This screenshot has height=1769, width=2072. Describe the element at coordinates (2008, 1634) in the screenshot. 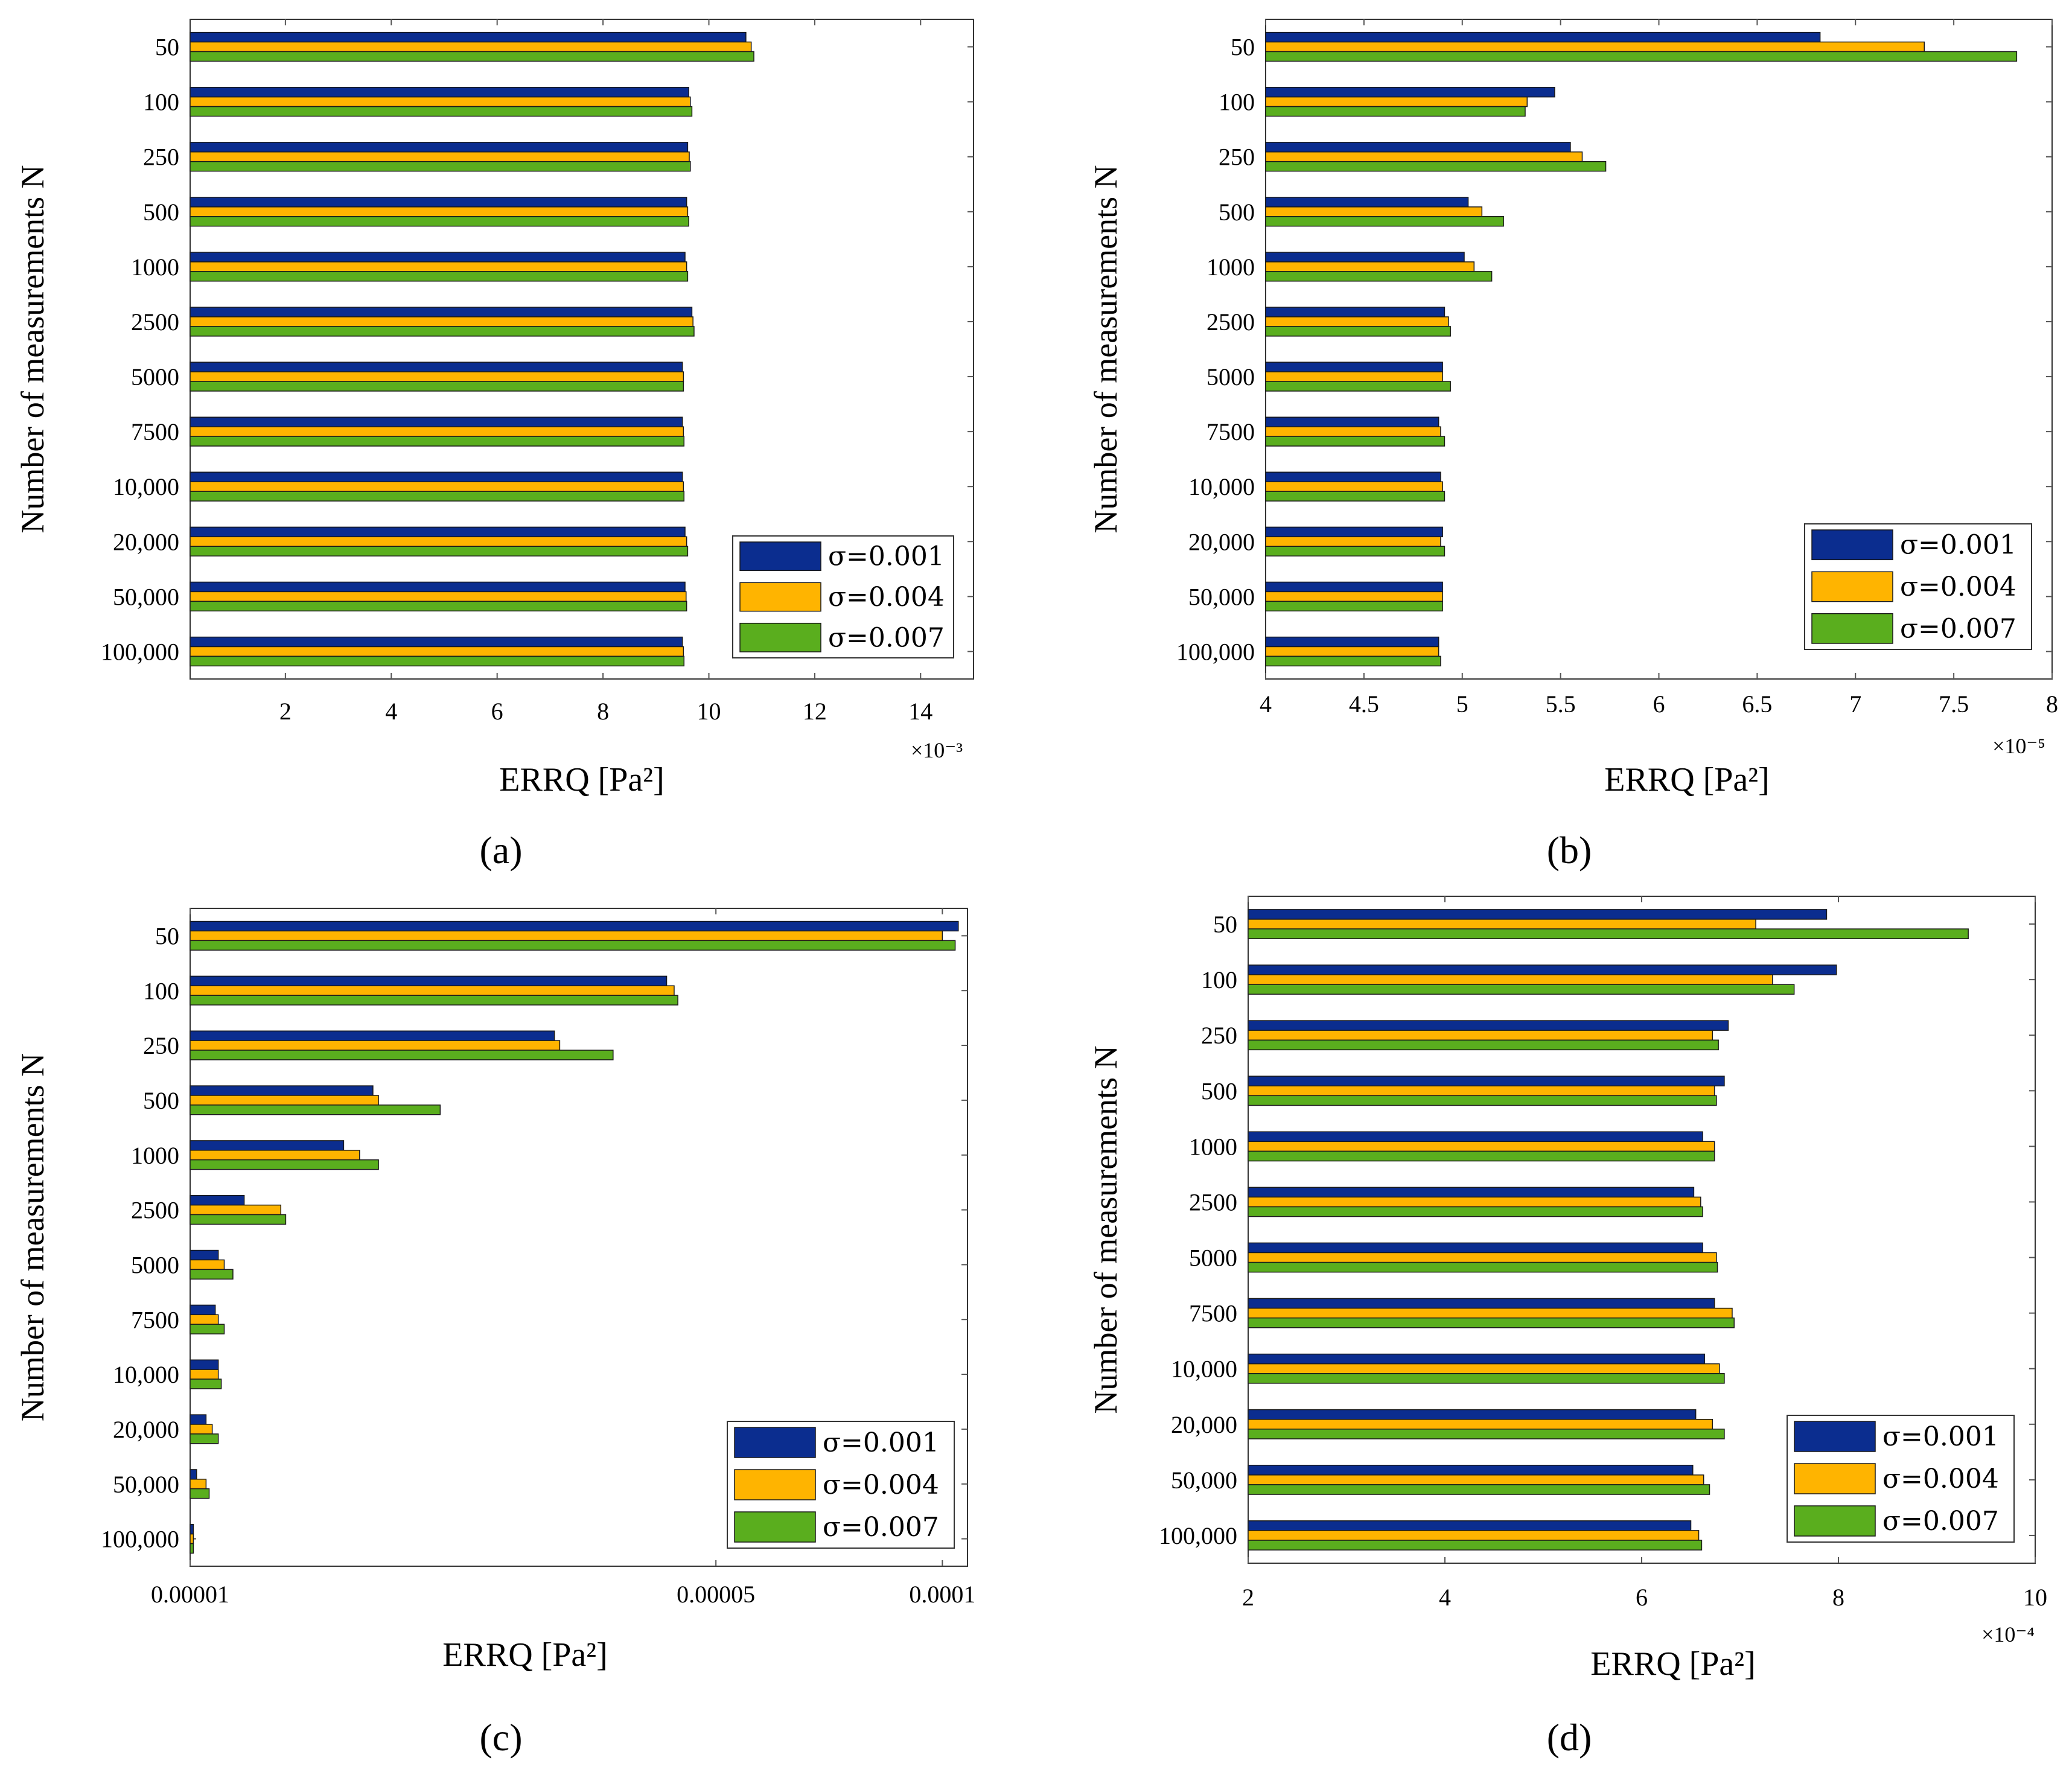

I see `x-axis-multiplier: ×10⁻⁴` at that location.